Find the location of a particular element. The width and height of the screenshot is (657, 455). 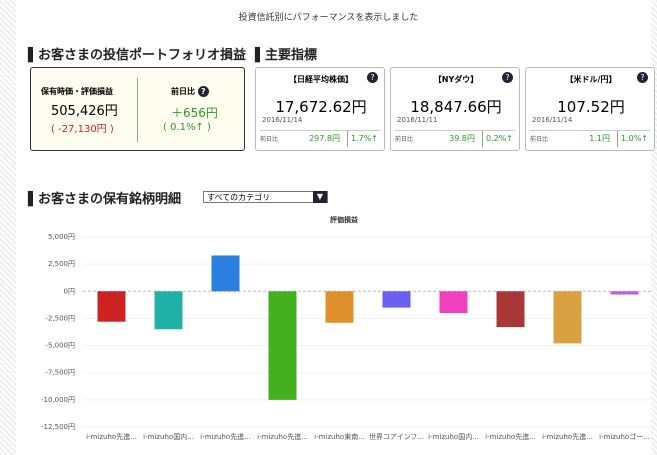

index-name: 【日経平均株価】 is located at coordinates (321, 79).